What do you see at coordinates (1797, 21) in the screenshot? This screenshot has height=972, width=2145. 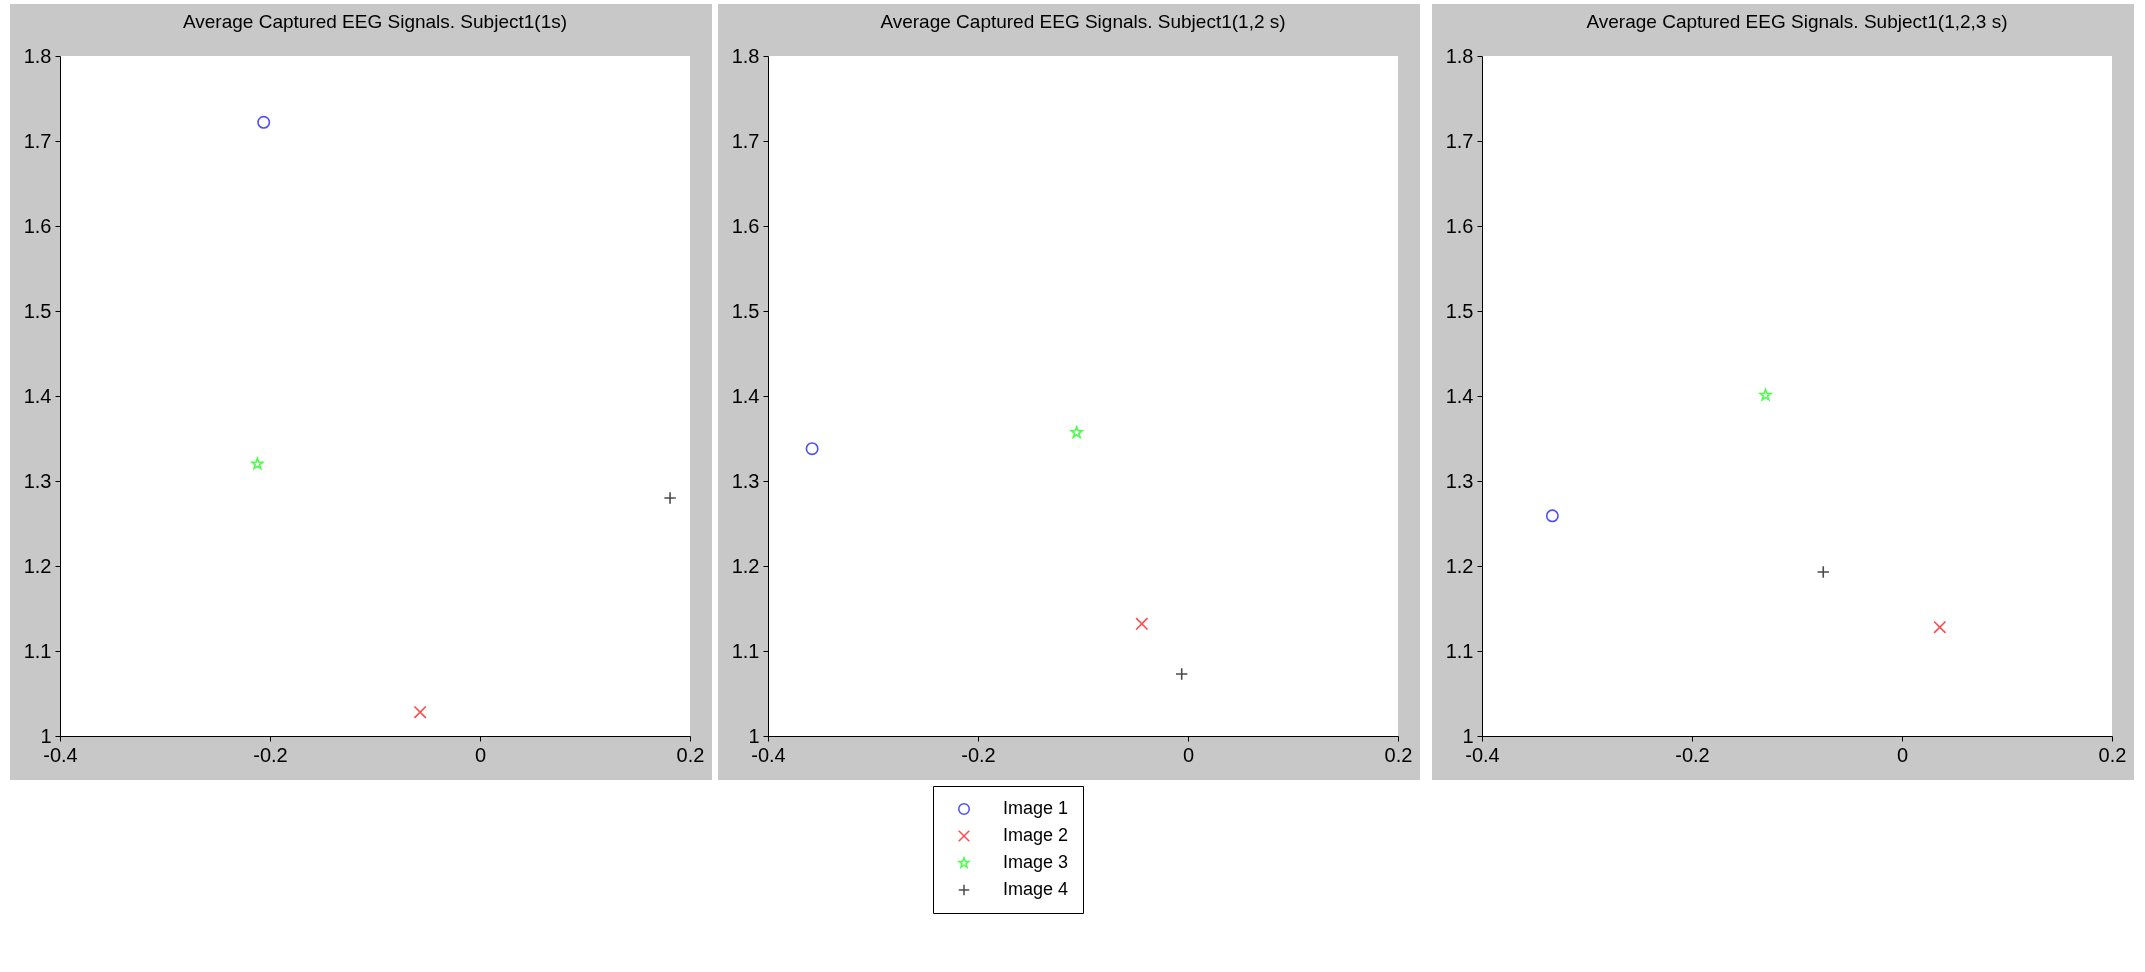 I see `chart-title: Average Captured EEG Signals. Subject1(1,2,3 s)` at bounding box center [1797, 21].